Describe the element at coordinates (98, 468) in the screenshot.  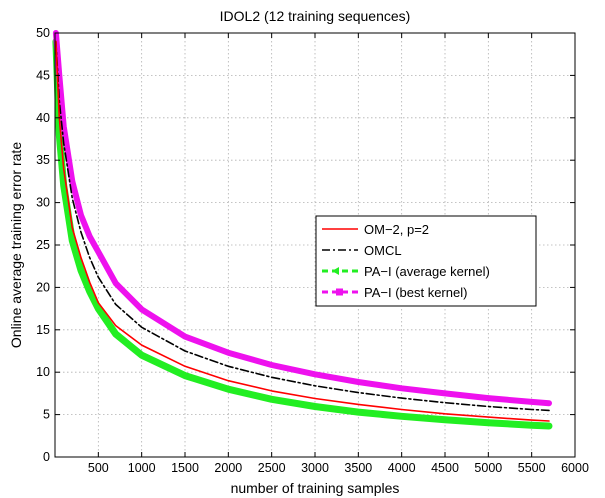
I see `x-tick-label: 500` at that location.